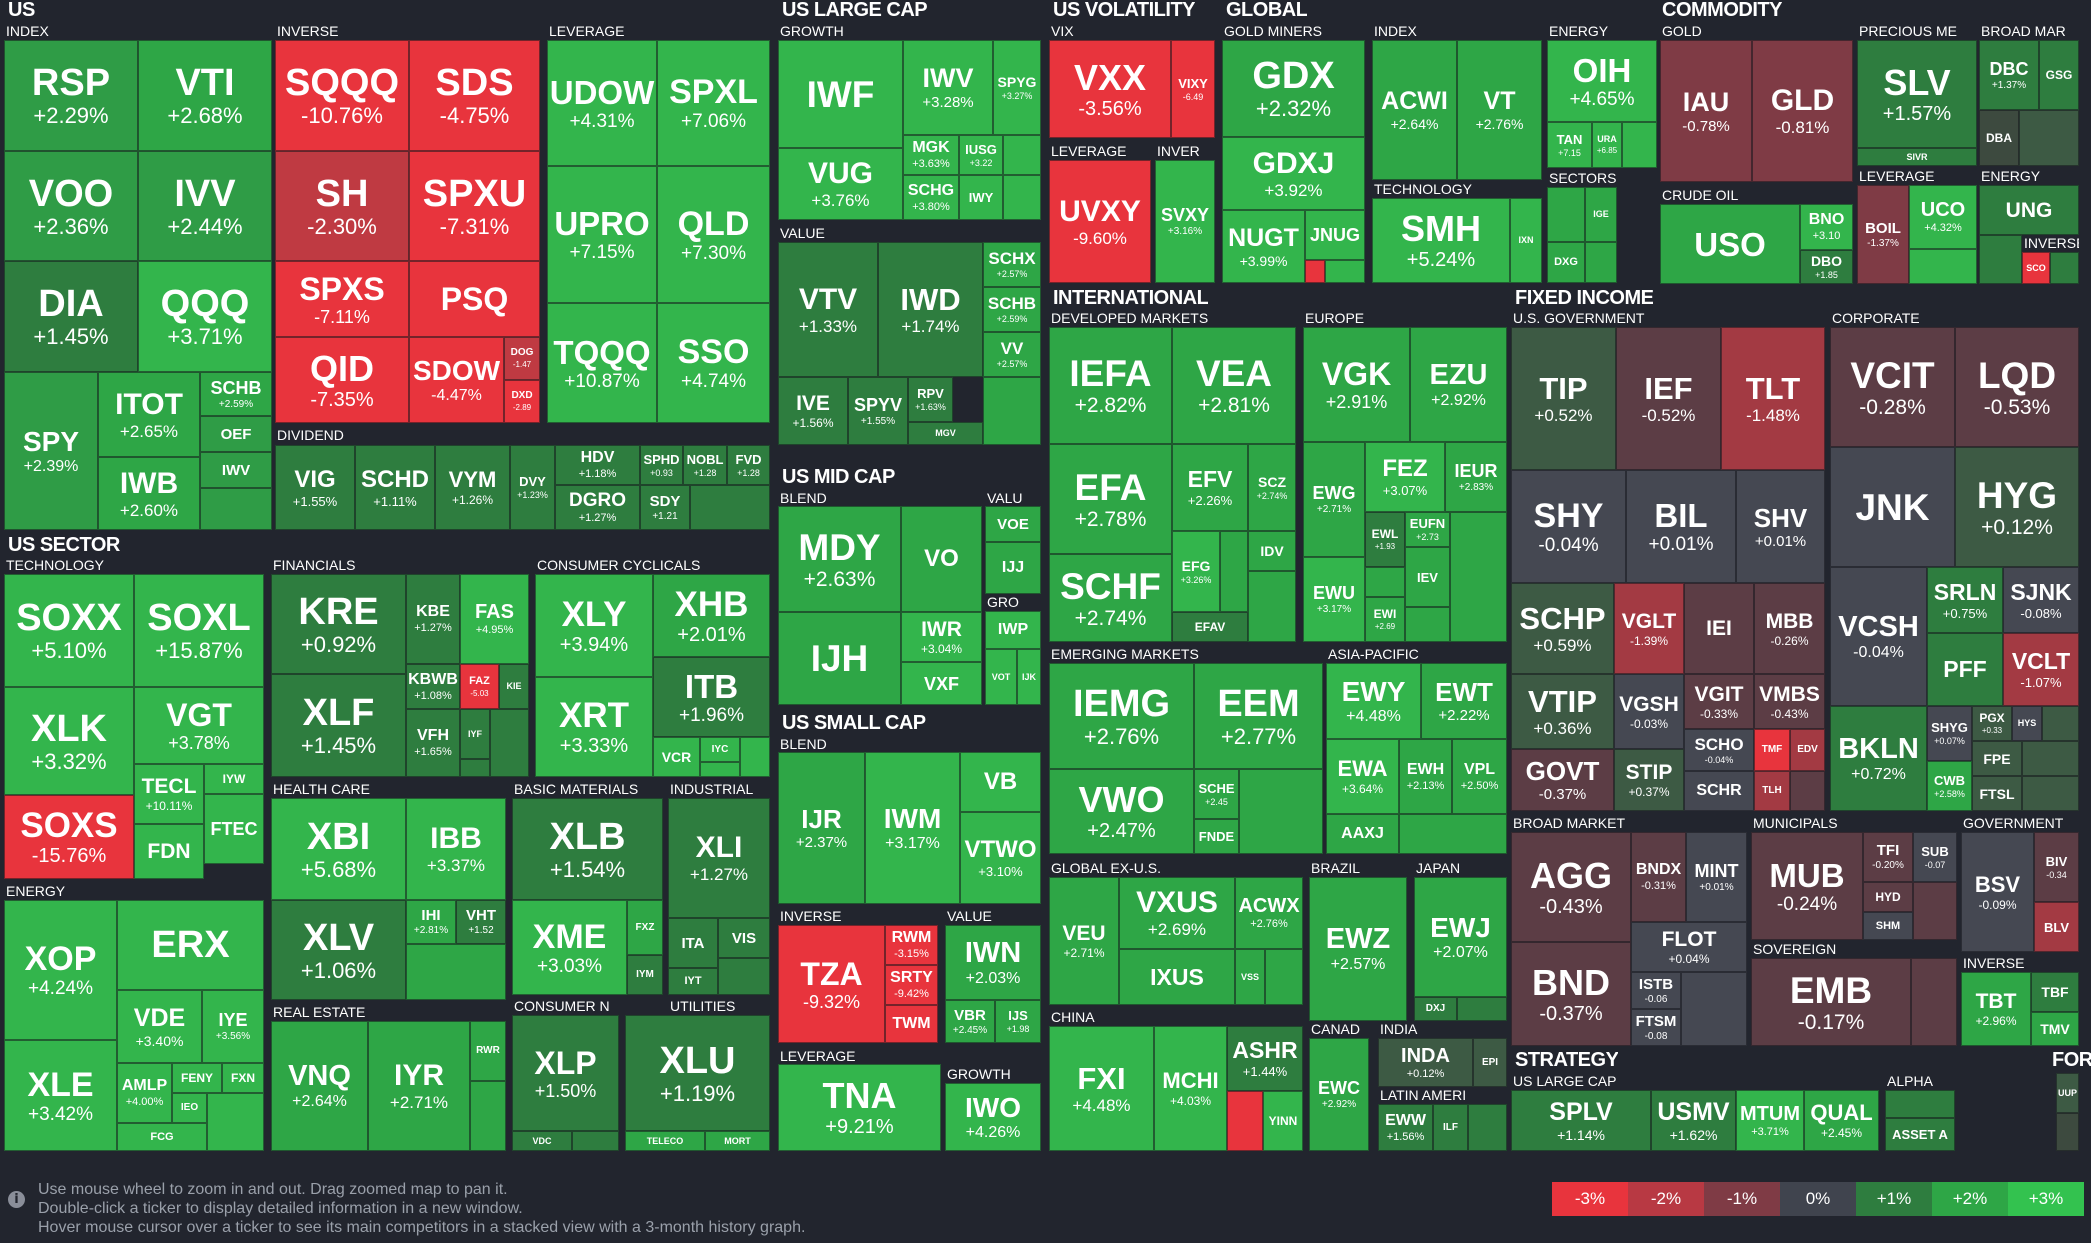  What do you see at coordinates (1917, 94) in the screenshot?
I see `ticker-tile: SLV +1.57%` at bounding box center [1917, 94].